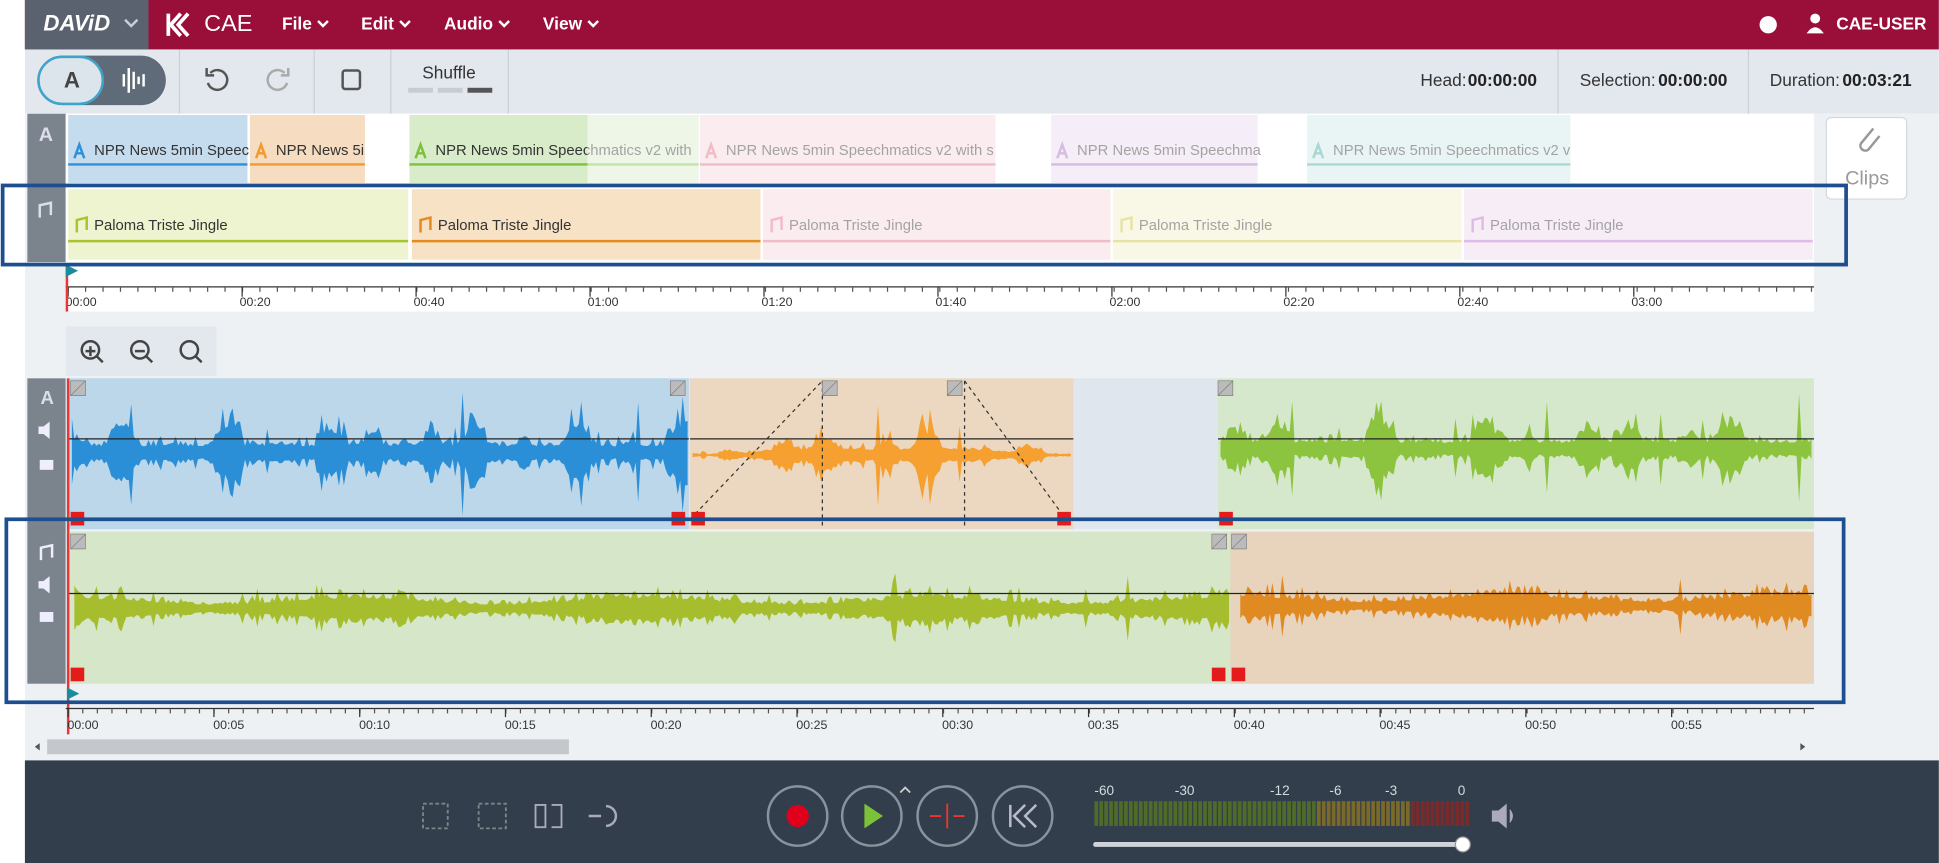 The height and width of the screenshot is (863, 1939). Describe the element at coordinates (379, 454) in the screenshot. I see `waveform` at that location.